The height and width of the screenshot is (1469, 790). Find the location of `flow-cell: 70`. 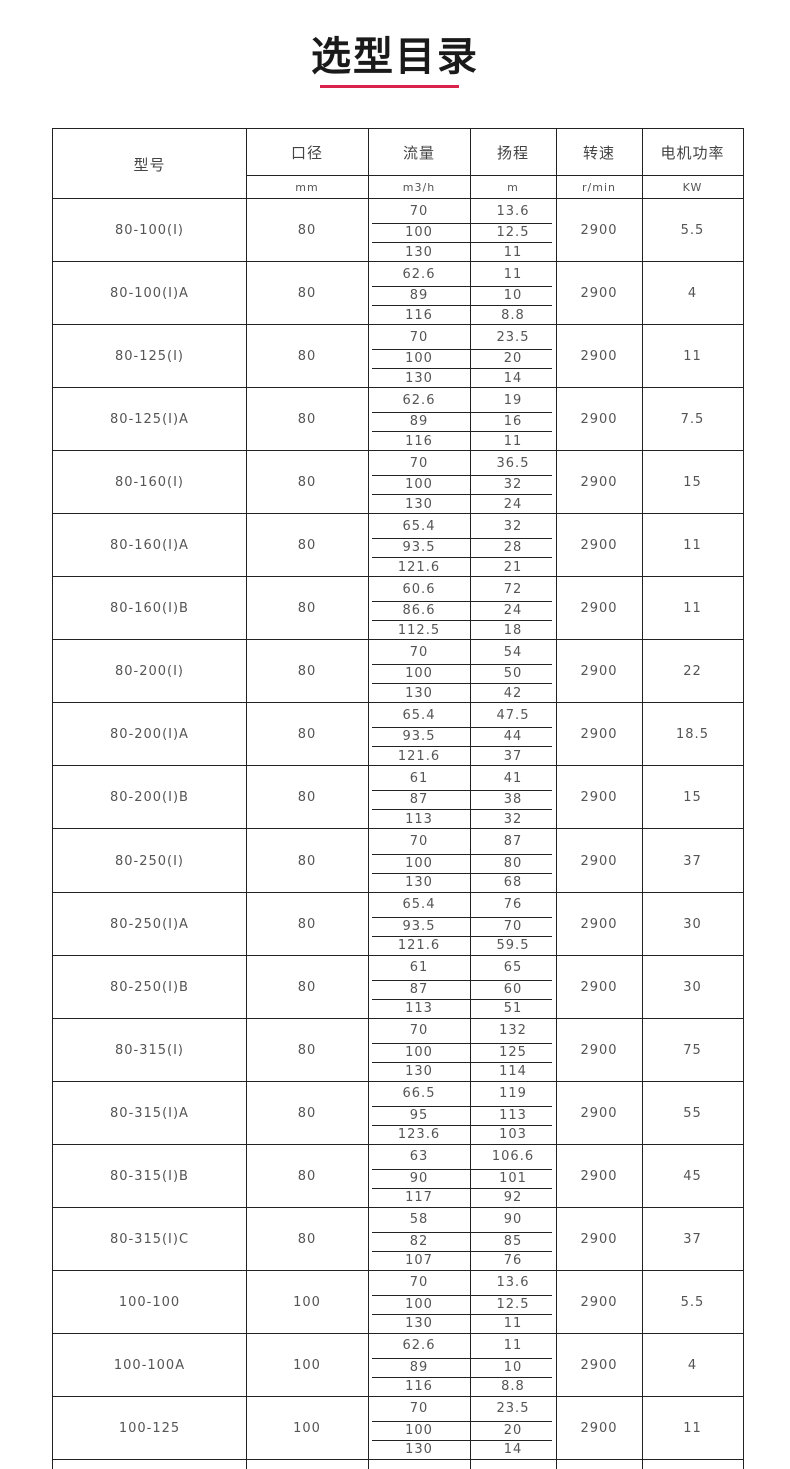

flow-cell: 70 is located at coordinates (419, 841).